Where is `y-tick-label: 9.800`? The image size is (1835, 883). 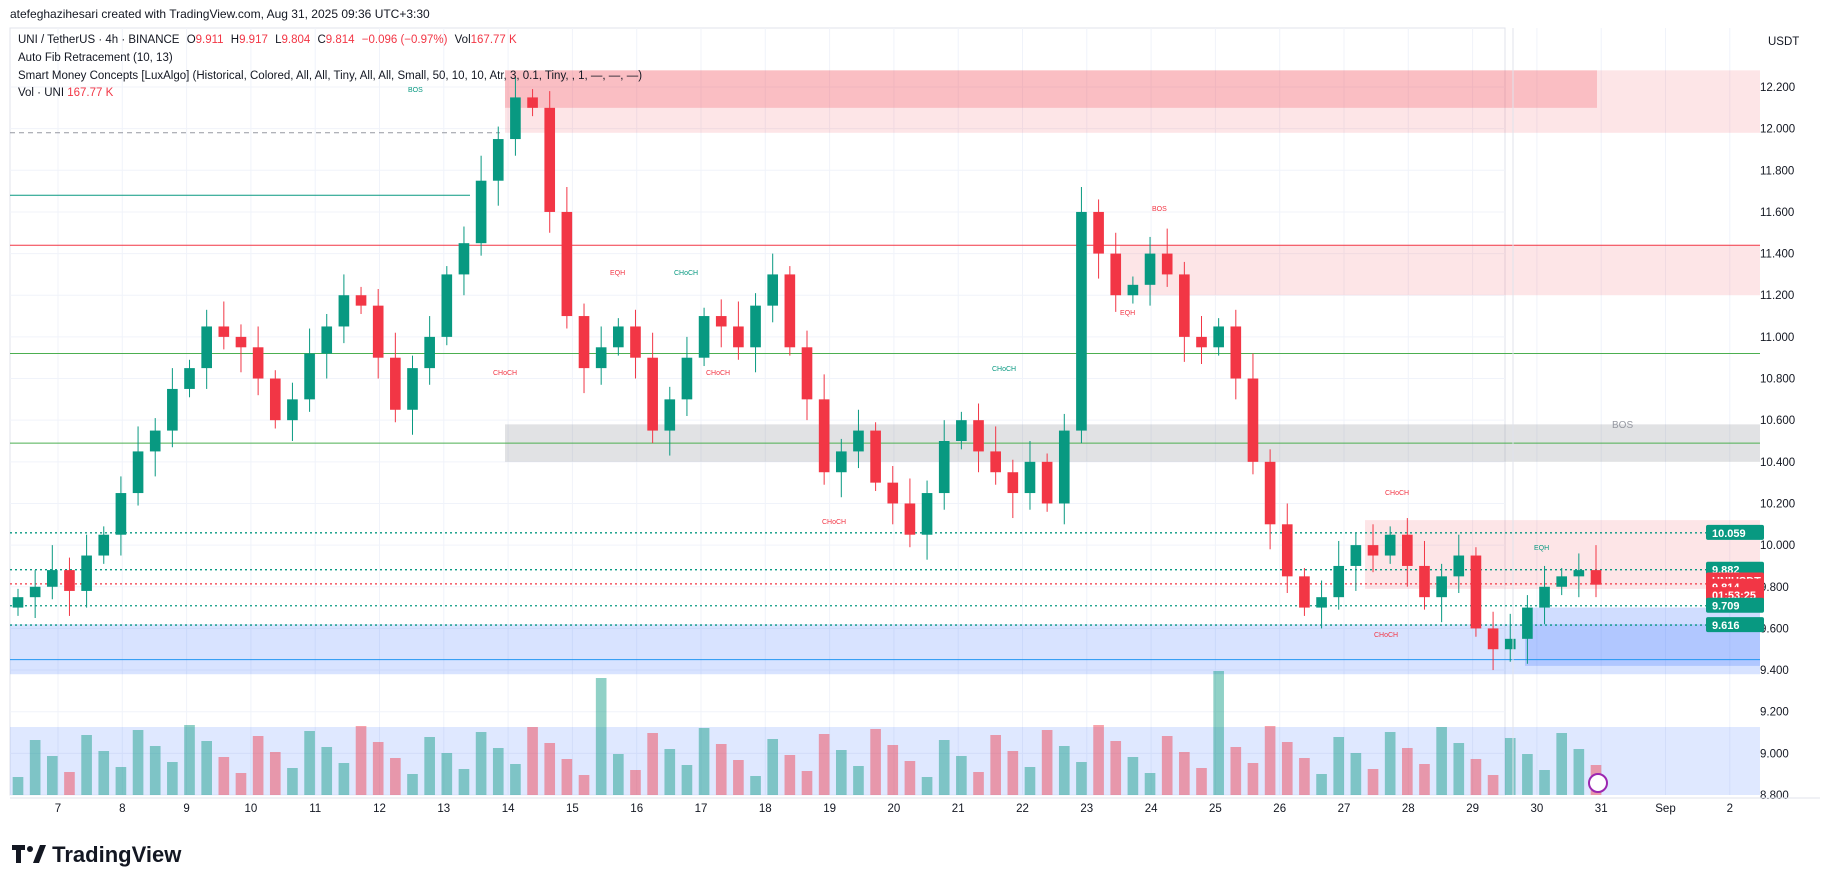 y-tick-label: 9.800 is located at coordinates (1774, 588).